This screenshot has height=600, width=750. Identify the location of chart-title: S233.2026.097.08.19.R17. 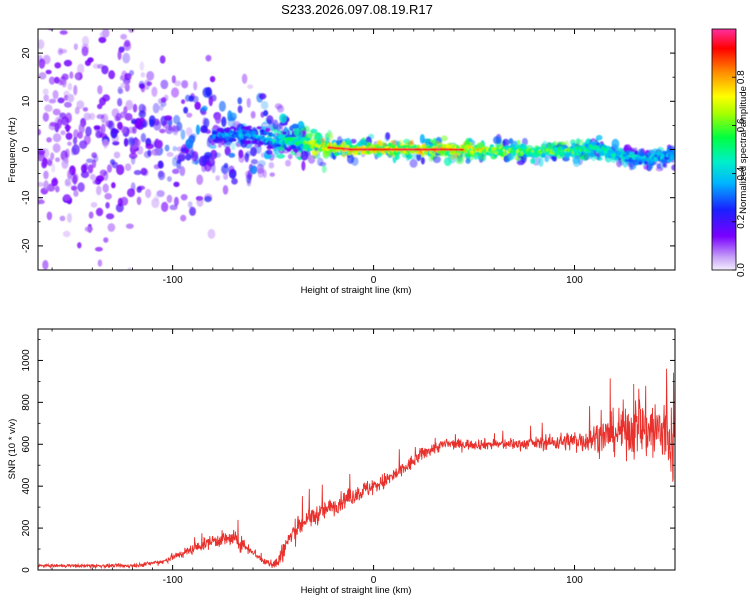
(357, 9).